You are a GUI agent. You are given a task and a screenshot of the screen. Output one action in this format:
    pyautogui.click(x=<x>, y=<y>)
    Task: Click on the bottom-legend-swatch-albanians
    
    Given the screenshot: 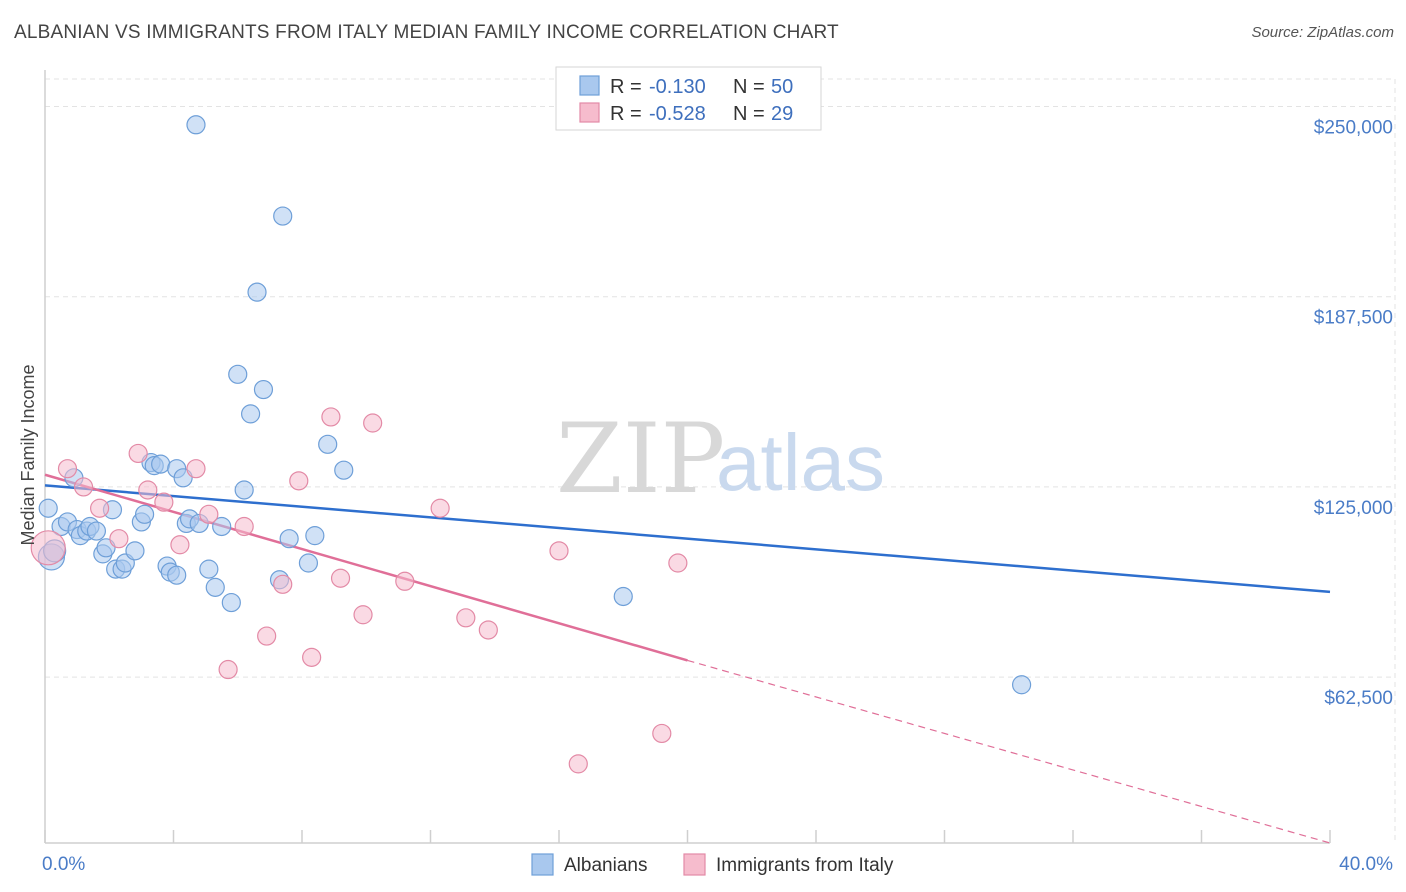 What is the action you would take?
    pyautogui.click(x=542, y=864)
    